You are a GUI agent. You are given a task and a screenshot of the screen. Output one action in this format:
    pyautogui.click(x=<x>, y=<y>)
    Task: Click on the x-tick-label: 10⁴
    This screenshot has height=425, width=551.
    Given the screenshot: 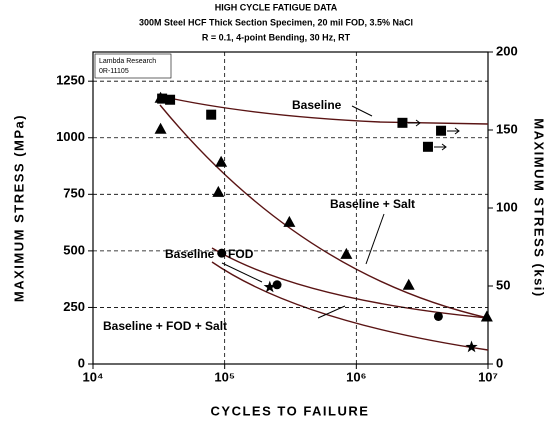 What is the action you would take?
    pyautogui.click(x=93, y=376)
    